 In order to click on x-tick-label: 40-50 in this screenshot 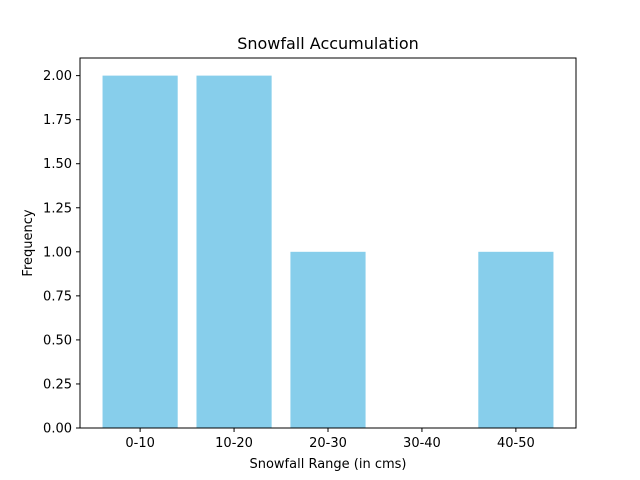, I will do `click(516, 443)`.